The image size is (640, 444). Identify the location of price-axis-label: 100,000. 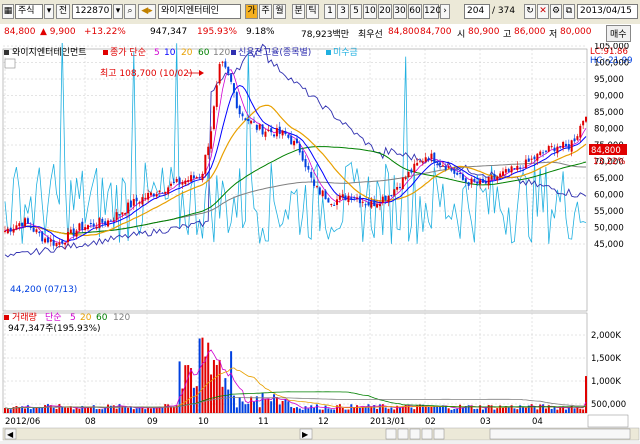
(611, 64).